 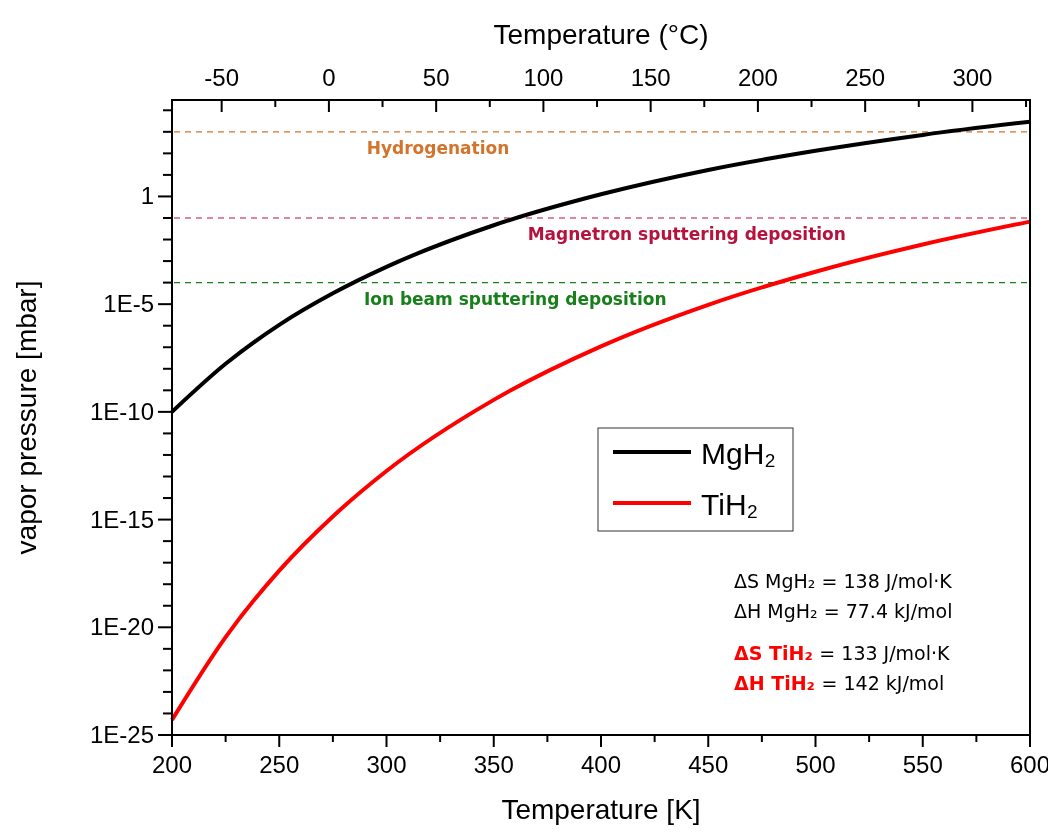 I want to click on x2-axis-title: Temperature (°C), so click(x=601, y=34).